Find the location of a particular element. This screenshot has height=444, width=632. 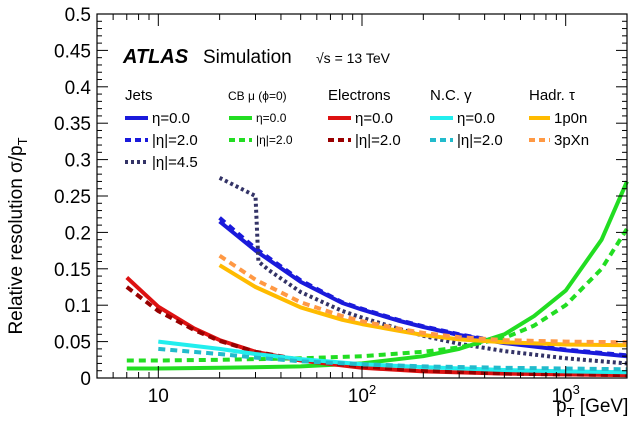

legend-title-electrons: Electrons is located at coordinates (359, 95).